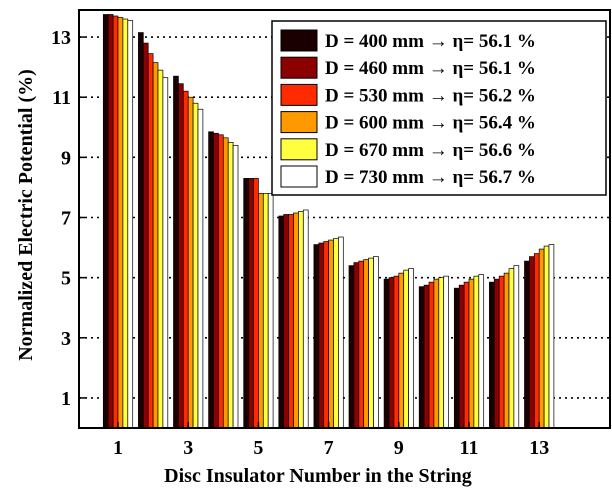 The width and height of the screenshot is (612, 492). What do you see at coordinates (188, 448) in the screenshot?
I see `x-tick-label: 3` at bounding box center [188, 448].